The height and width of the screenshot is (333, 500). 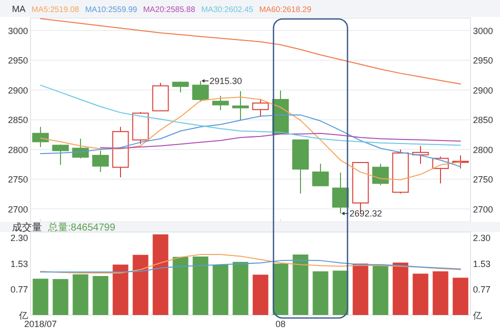 I want to click on annotation: 2915.30, so click(x=226, y=81).